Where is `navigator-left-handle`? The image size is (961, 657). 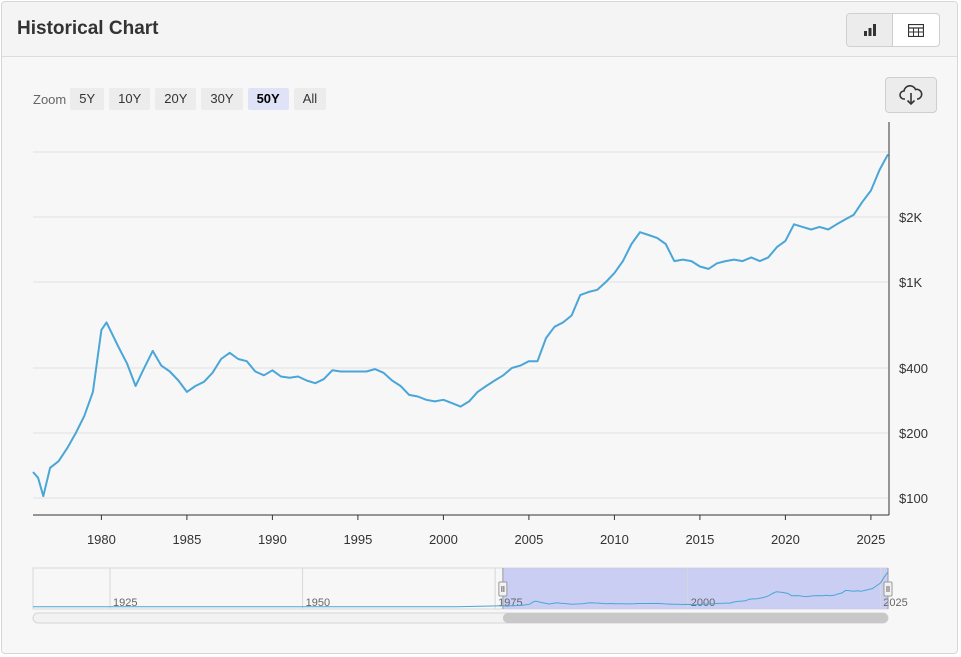 navigator-left-handle is located at coordinates (503, 589).